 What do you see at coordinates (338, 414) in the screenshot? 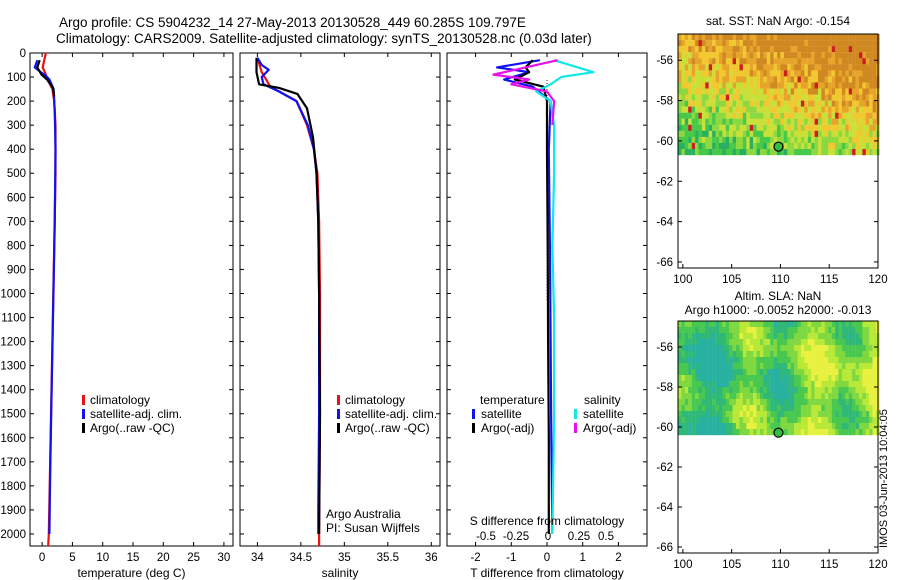
I see `legend-swatch` at bounding box center [338, 414].